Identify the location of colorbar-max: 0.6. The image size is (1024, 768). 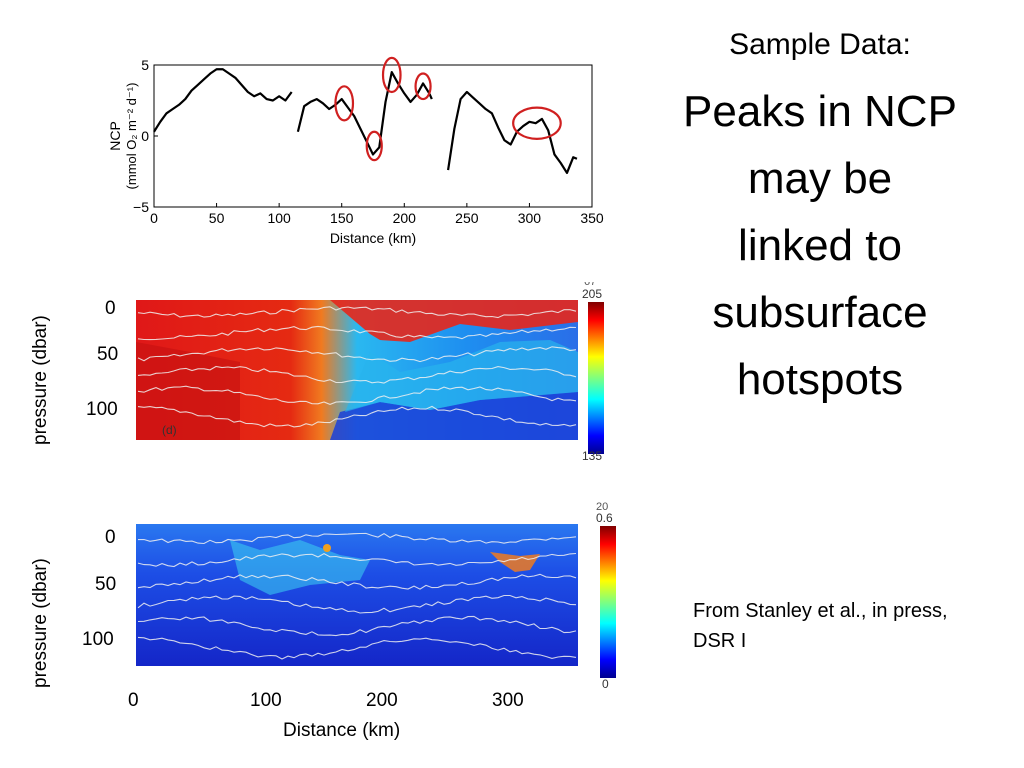
(604, 518).